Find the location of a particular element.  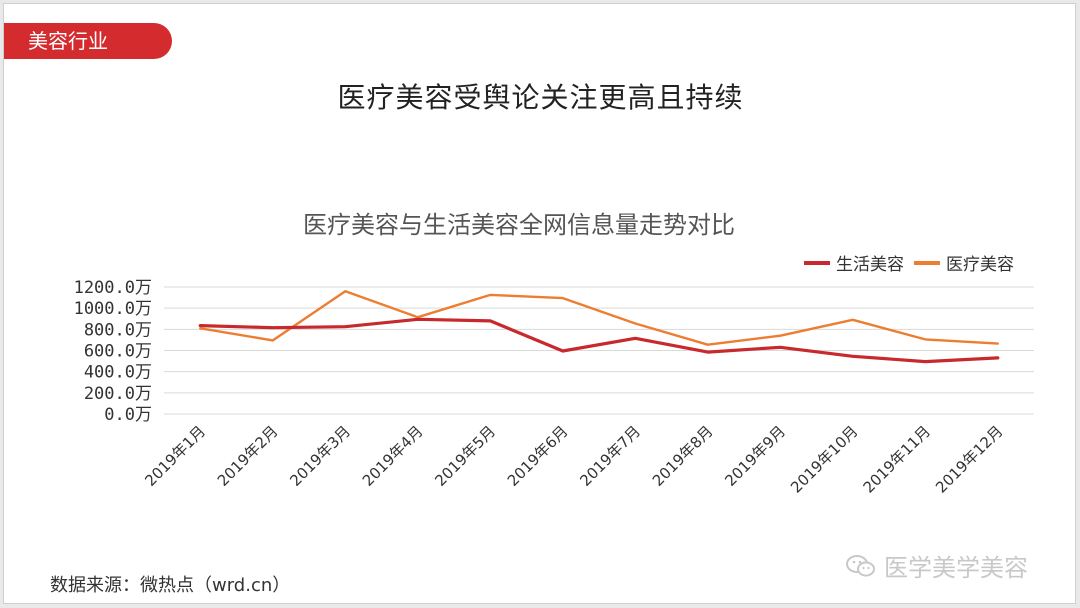

chart-legend: 生活美容 医疗美容 is located at coordinates (914, 262).